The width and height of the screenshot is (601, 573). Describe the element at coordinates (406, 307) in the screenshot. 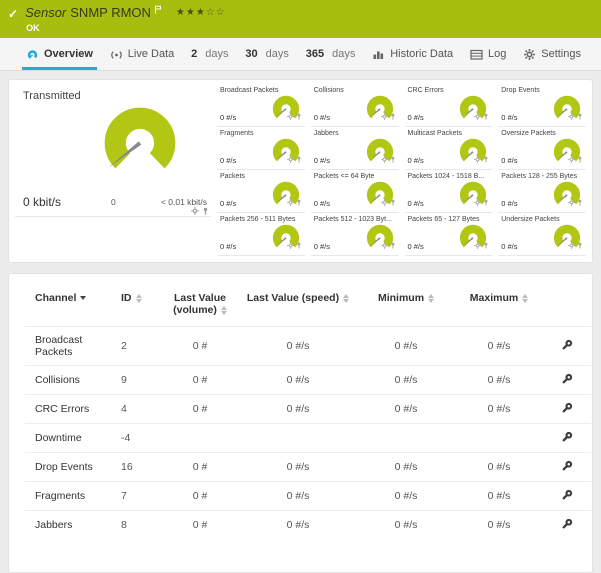

I see `column-header-minimum: Minimum` at that location.